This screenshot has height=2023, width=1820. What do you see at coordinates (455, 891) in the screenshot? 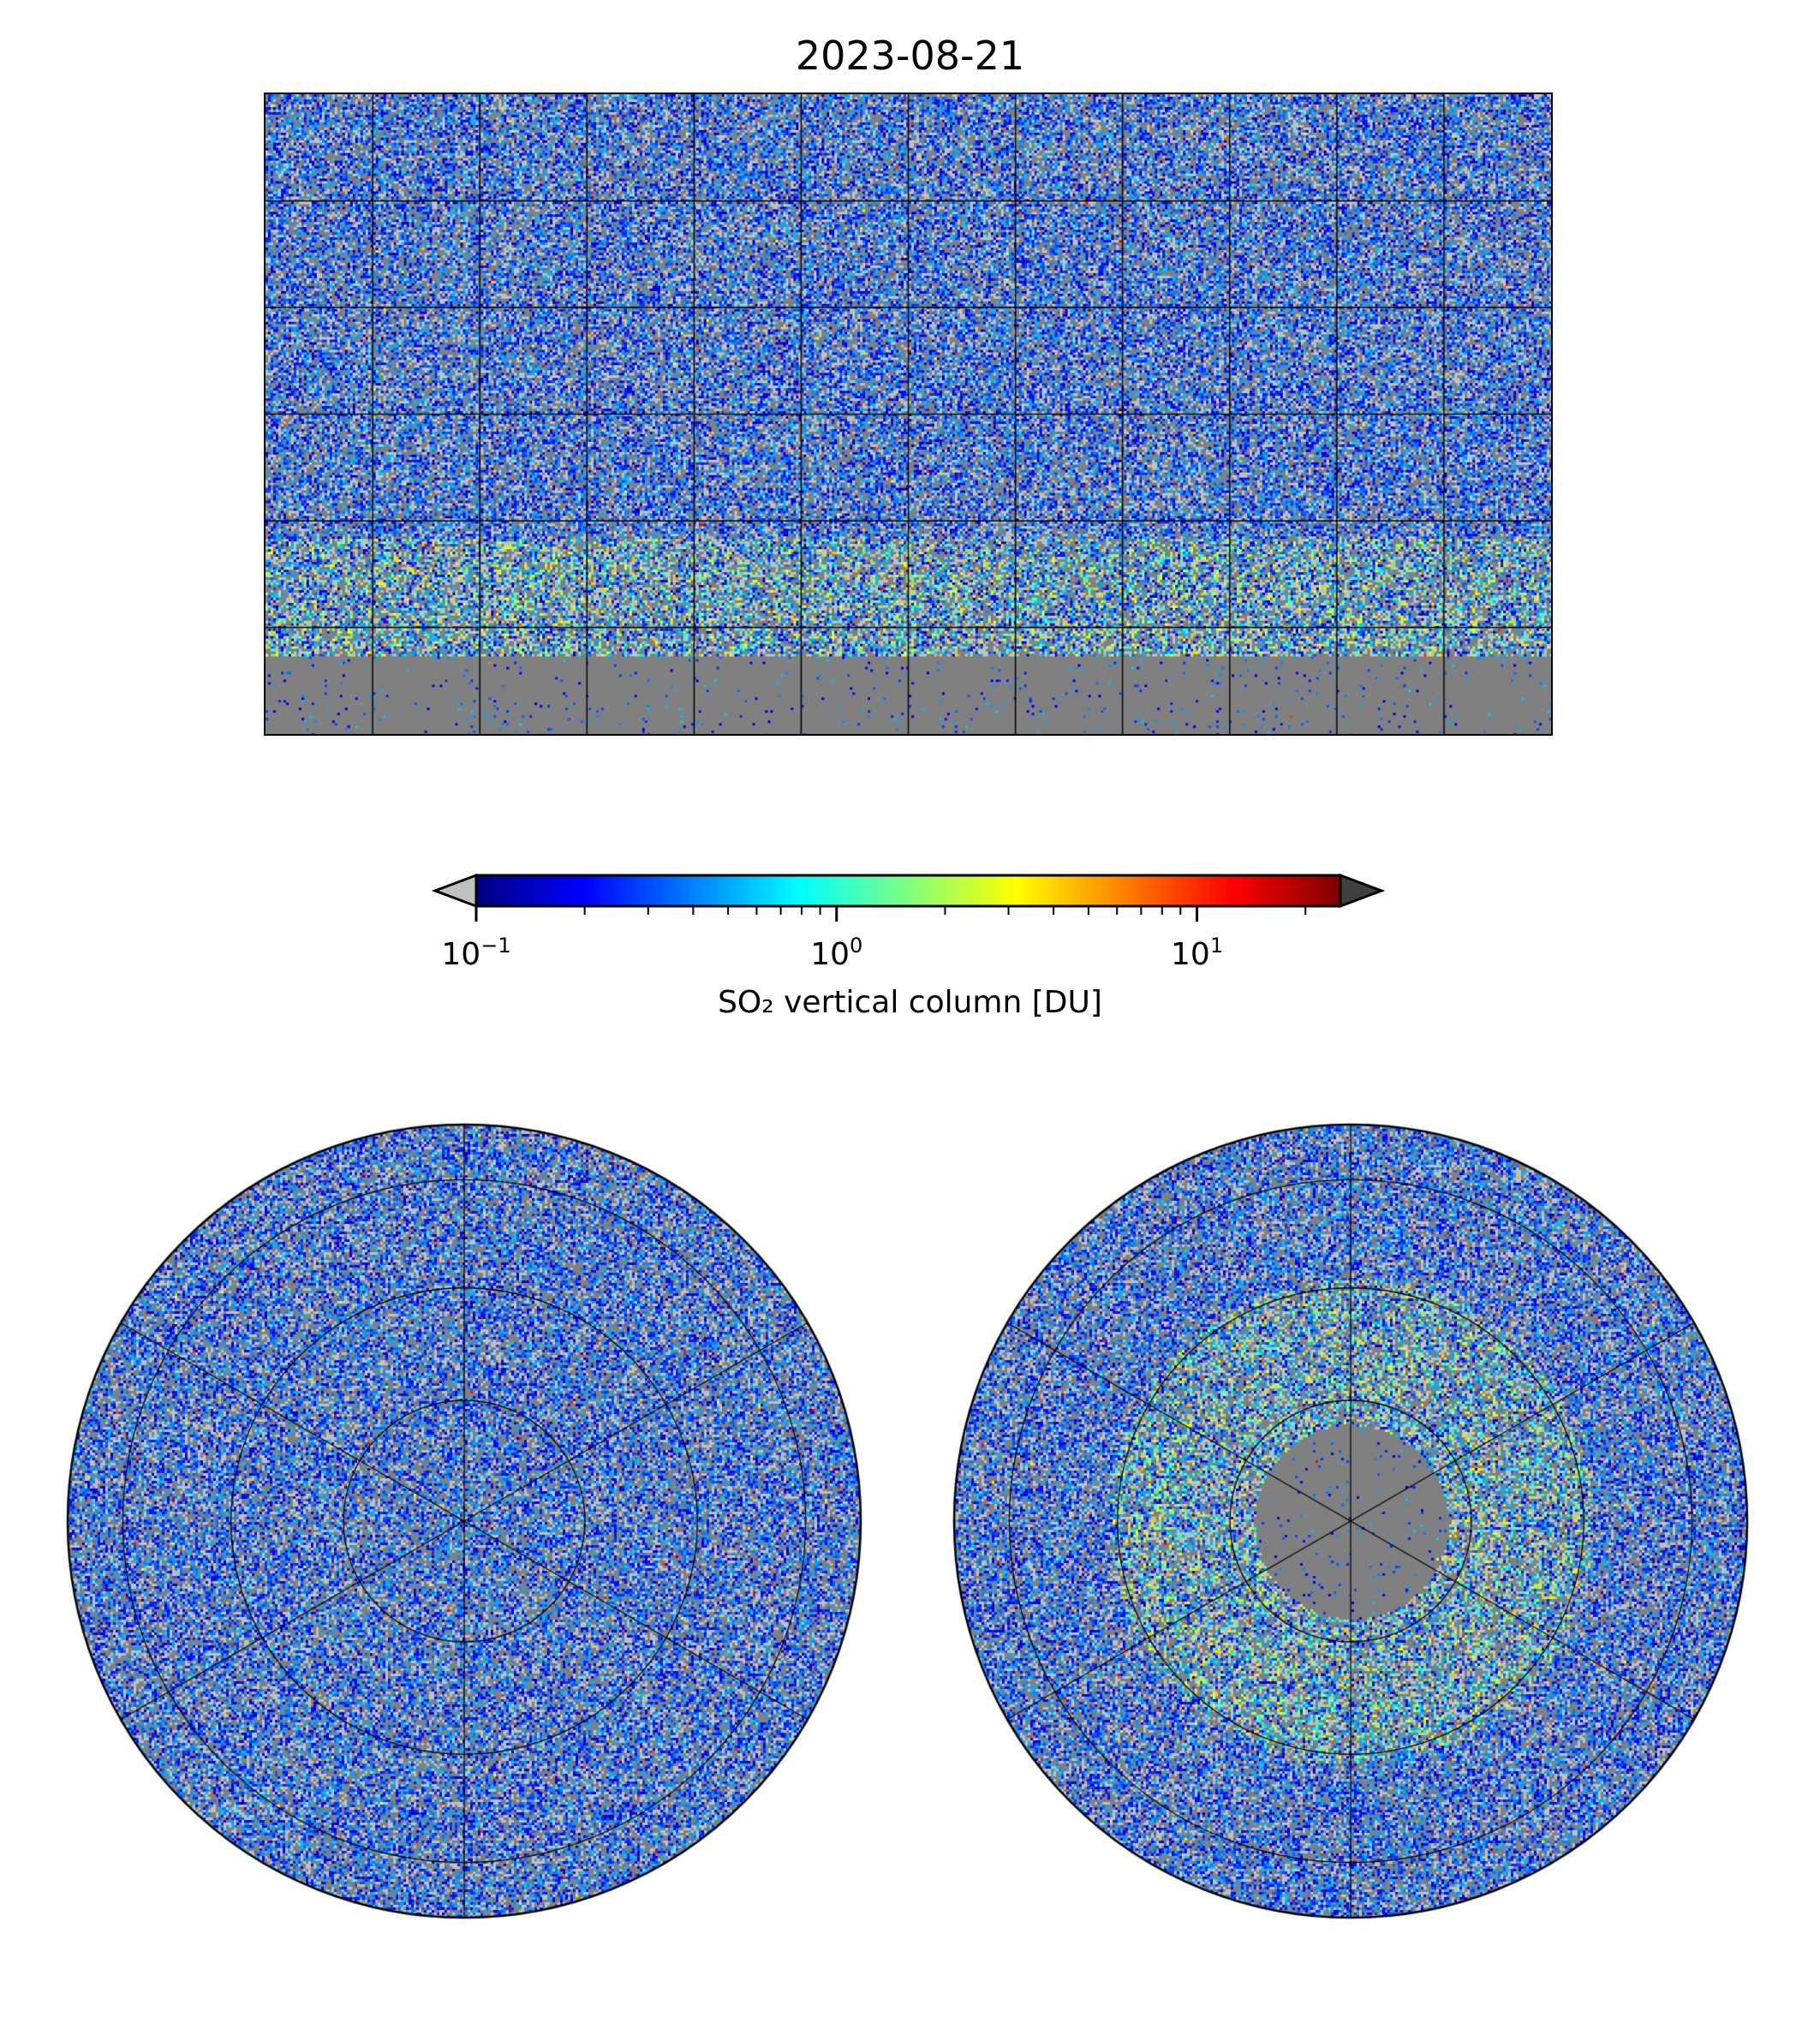
I see `colorbar-under-extension` at bounding box center [455, 891].